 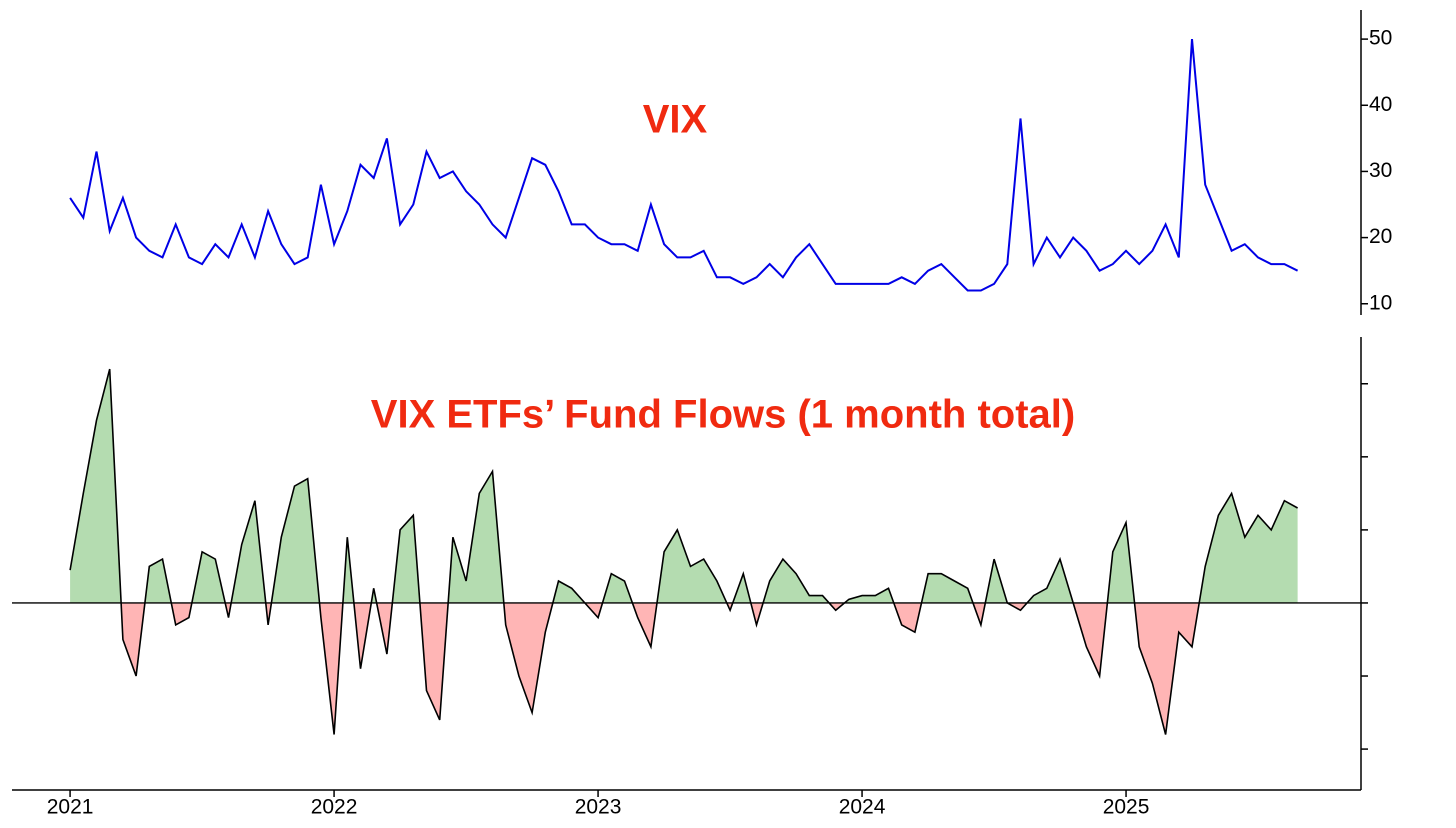 What do you see at coordinates (334, 807) in the screenshot?
I see `x-tick-label: 2022` at bounding box center [334, 807].